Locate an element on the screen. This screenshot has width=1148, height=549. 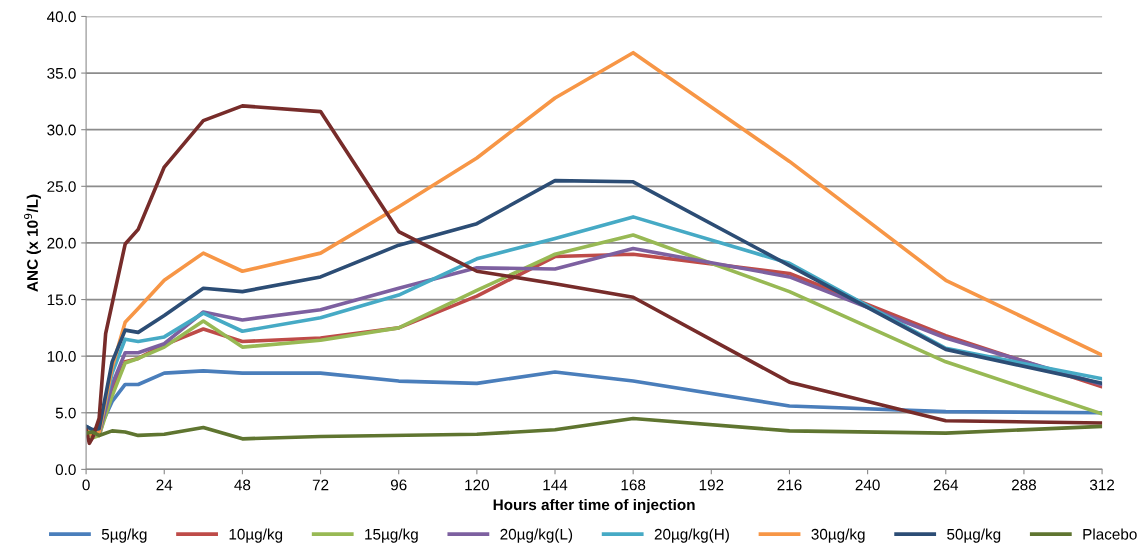
y-axis-title: ANC (x 10$^{9}$/L) is located at coordinates (32, 243).